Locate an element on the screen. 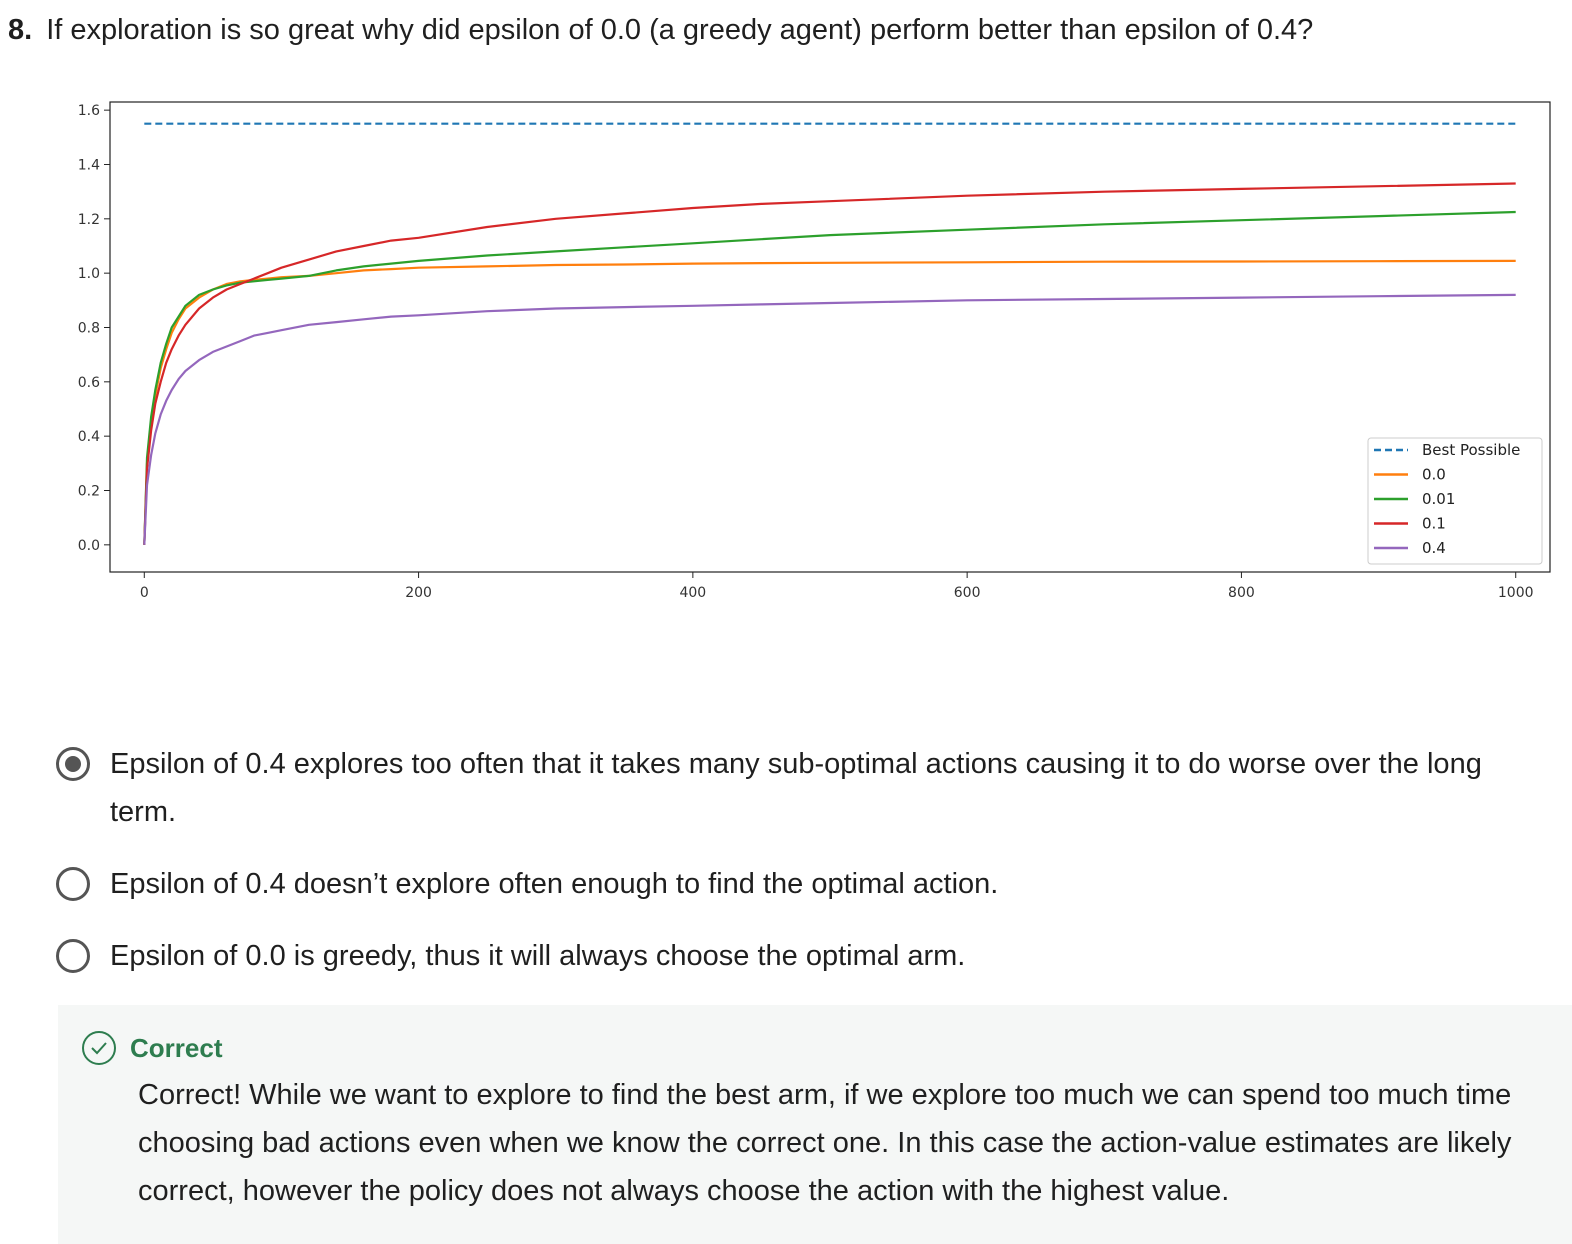  y-tick-label-6: 1.2 is located at coordinates (89, 220).